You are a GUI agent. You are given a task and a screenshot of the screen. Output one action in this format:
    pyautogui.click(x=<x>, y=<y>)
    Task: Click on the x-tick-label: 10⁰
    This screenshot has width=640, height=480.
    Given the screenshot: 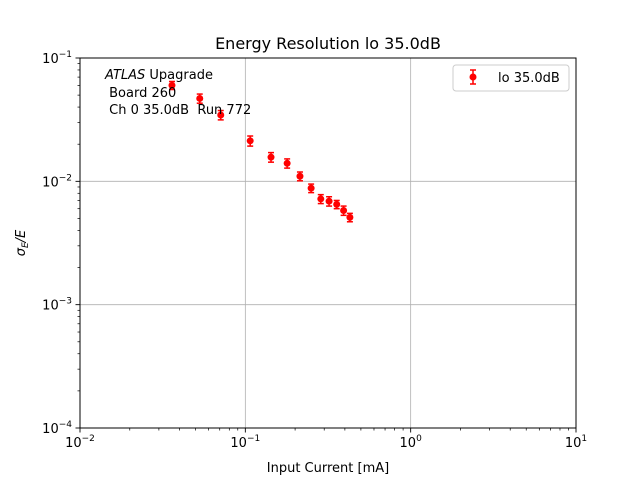 What is the action you would take?
    pyautogui.click(x=411, y=442)
    